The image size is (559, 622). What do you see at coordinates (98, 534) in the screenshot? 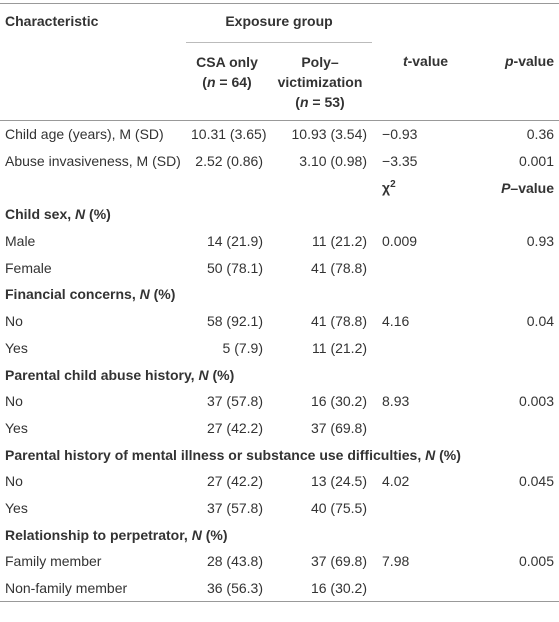
I see `title-part: Relationship to perpetrator,` at bounding box center [98, 534].